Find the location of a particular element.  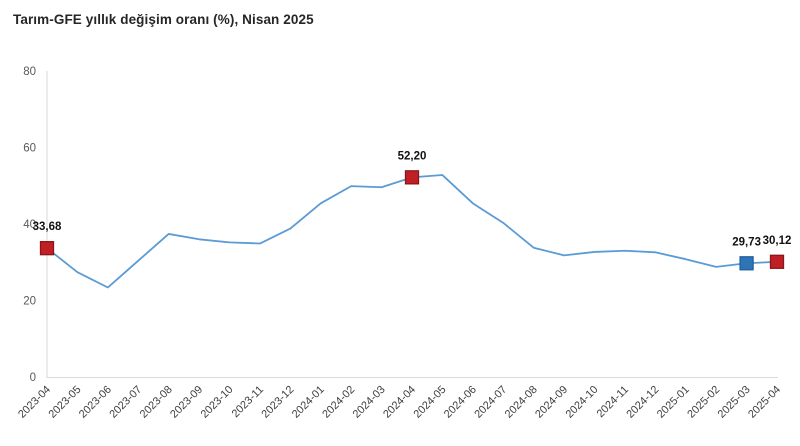

y-tick-label: 40 is located at coordinates (29, 225).